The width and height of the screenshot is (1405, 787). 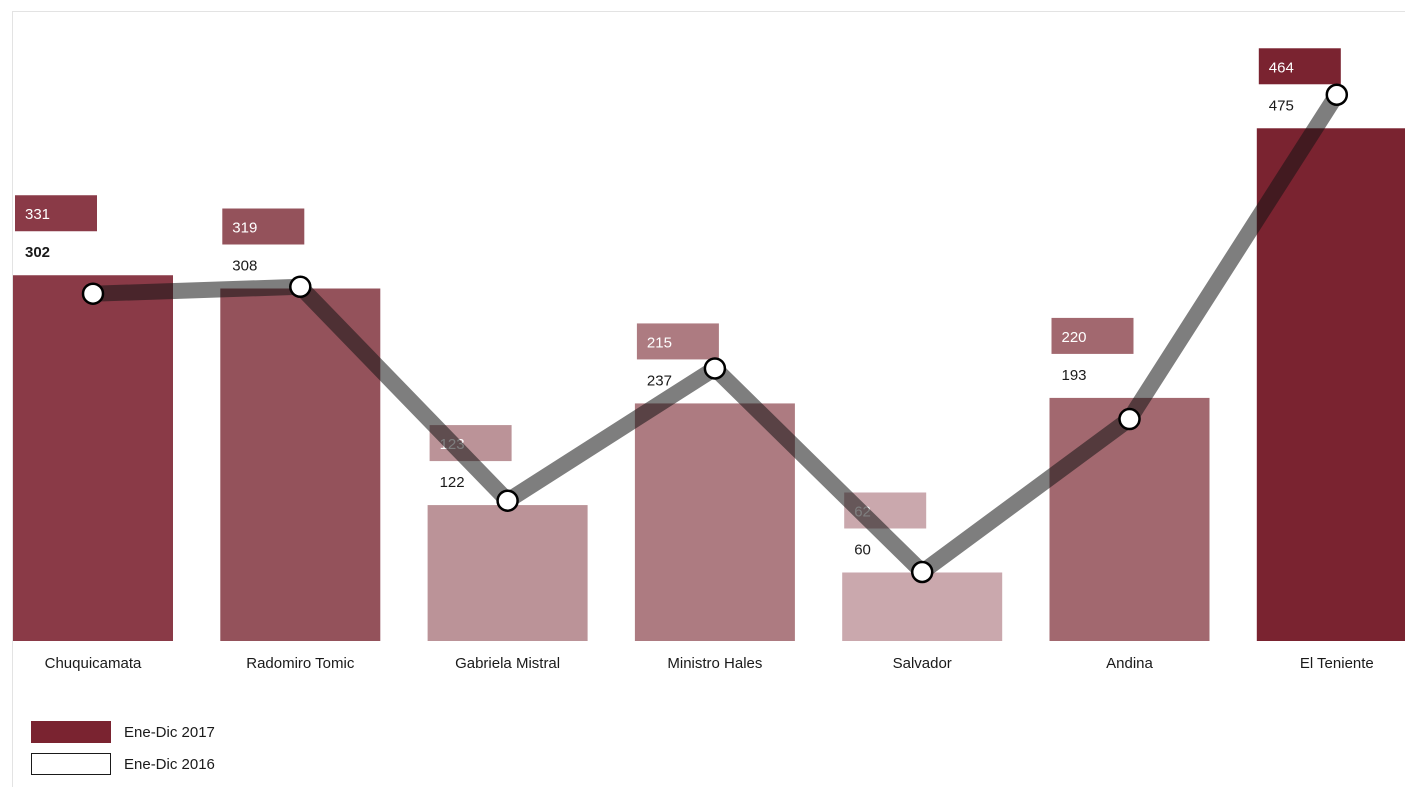 What do you see at coordinates (922, 572) in the screenshot?
I see `point-2016-salvador` at bounding box center [922, 572].